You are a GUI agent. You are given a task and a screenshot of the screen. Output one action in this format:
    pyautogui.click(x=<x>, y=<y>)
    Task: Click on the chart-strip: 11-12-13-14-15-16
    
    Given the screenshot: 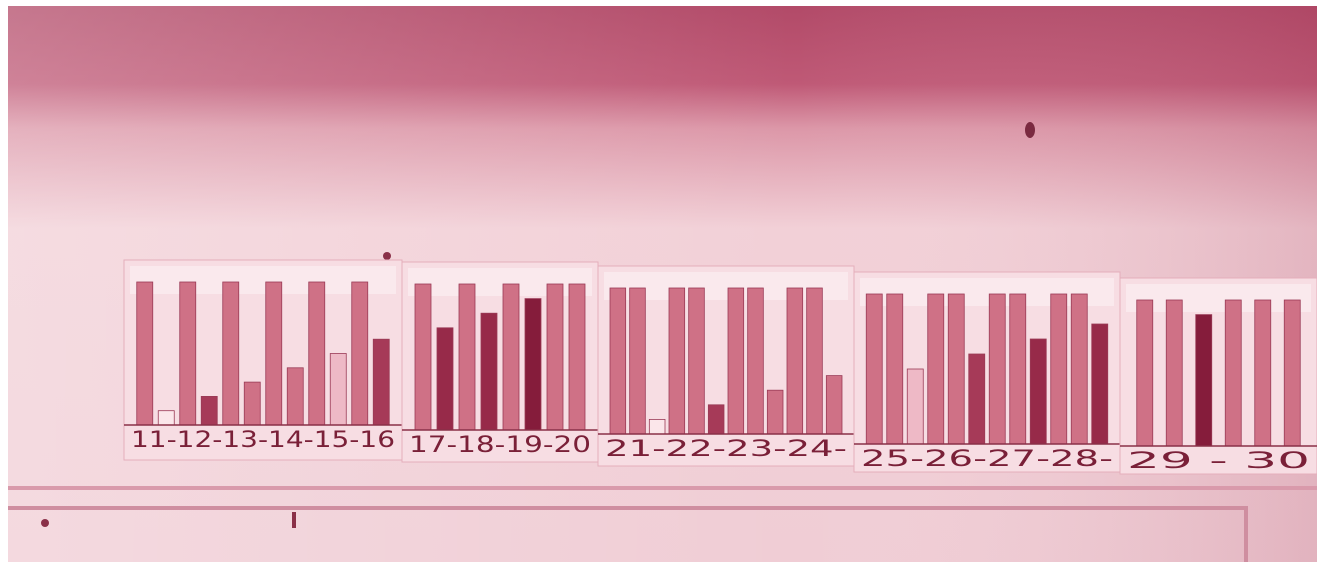 What is the action you would take?
    pyautogui.click(x=263, y=360)
    